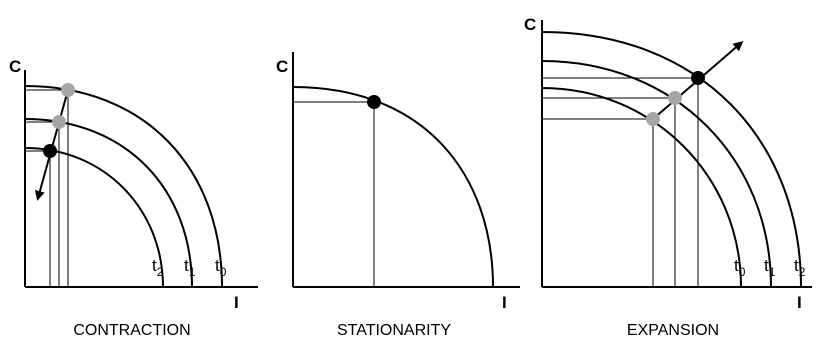  What do you see at coordinates (15, 66) in the screenshot?
I see `contraction-y-axis-label: C` at bounding box center [15, 66].